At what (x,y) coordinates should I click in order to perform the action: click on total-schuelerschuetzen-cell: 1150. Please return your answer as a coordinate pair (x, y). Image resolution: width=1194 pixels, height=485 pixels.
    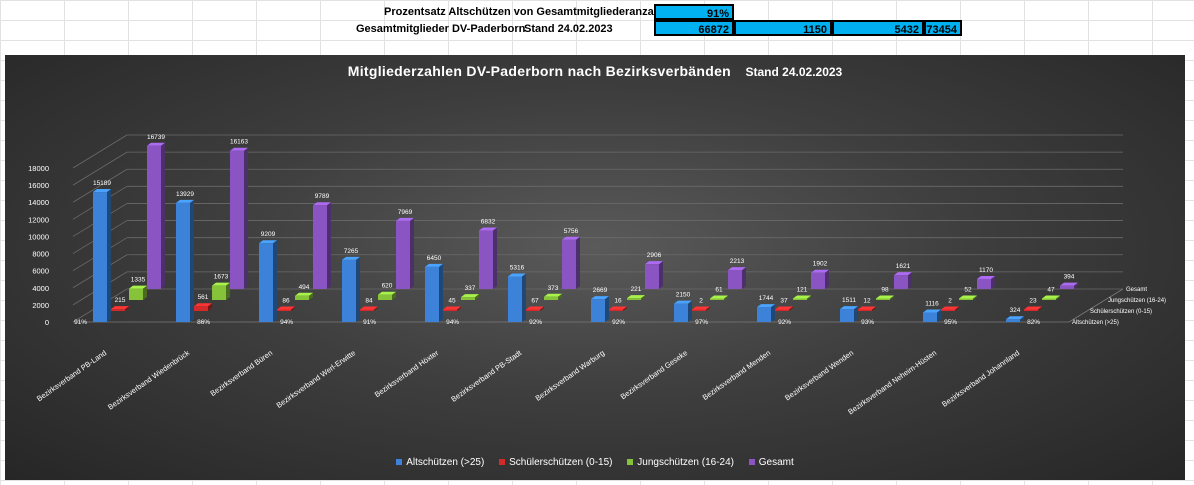
    Looking at the image, I should click on (783, 28).